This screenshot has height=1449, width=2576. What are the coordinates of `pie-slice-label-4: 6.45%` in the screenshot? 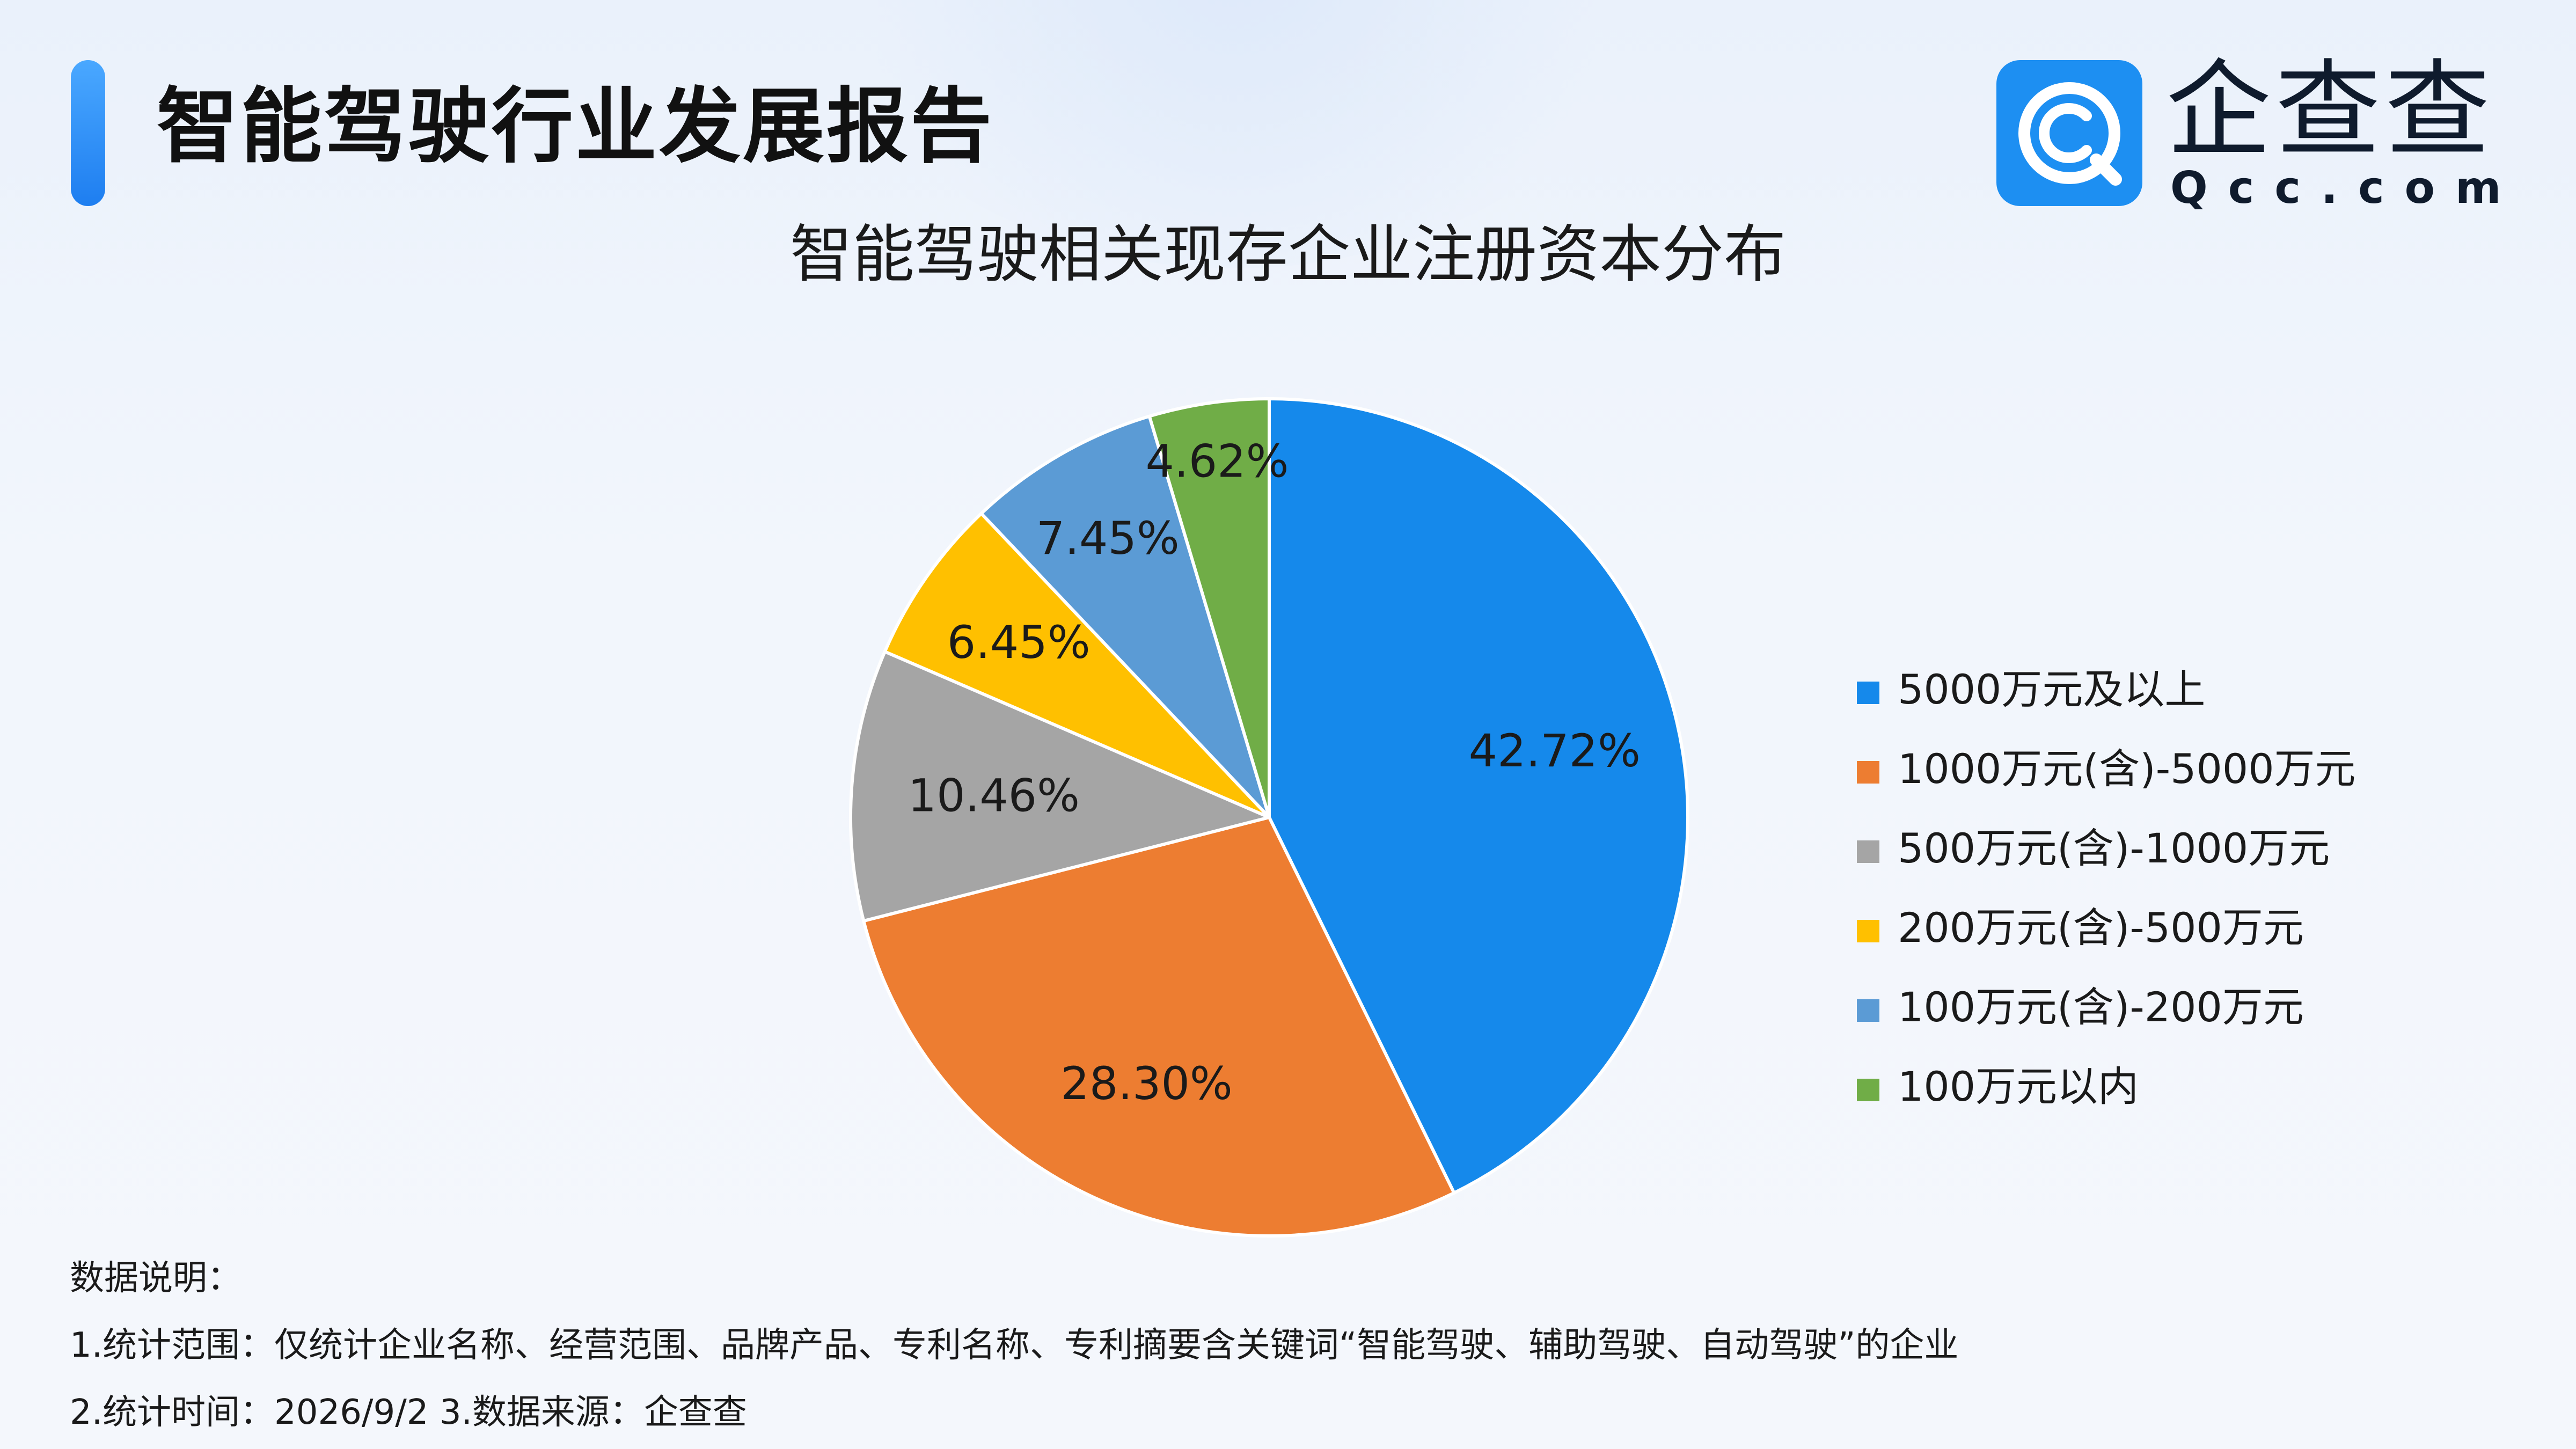 It's located at (1019, 642).